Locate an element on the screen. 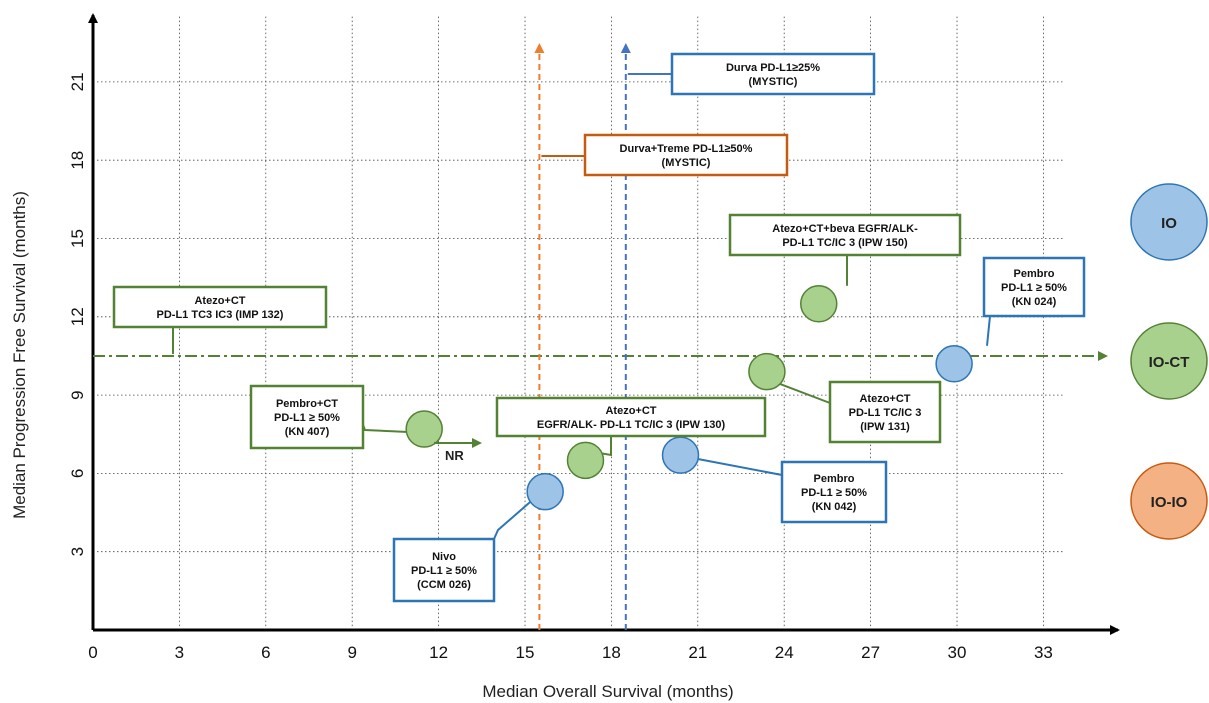 This screenshot has width=1209, height=703. point-label-text-1-0: Atezo+CT is located at coordinates (630, 411).